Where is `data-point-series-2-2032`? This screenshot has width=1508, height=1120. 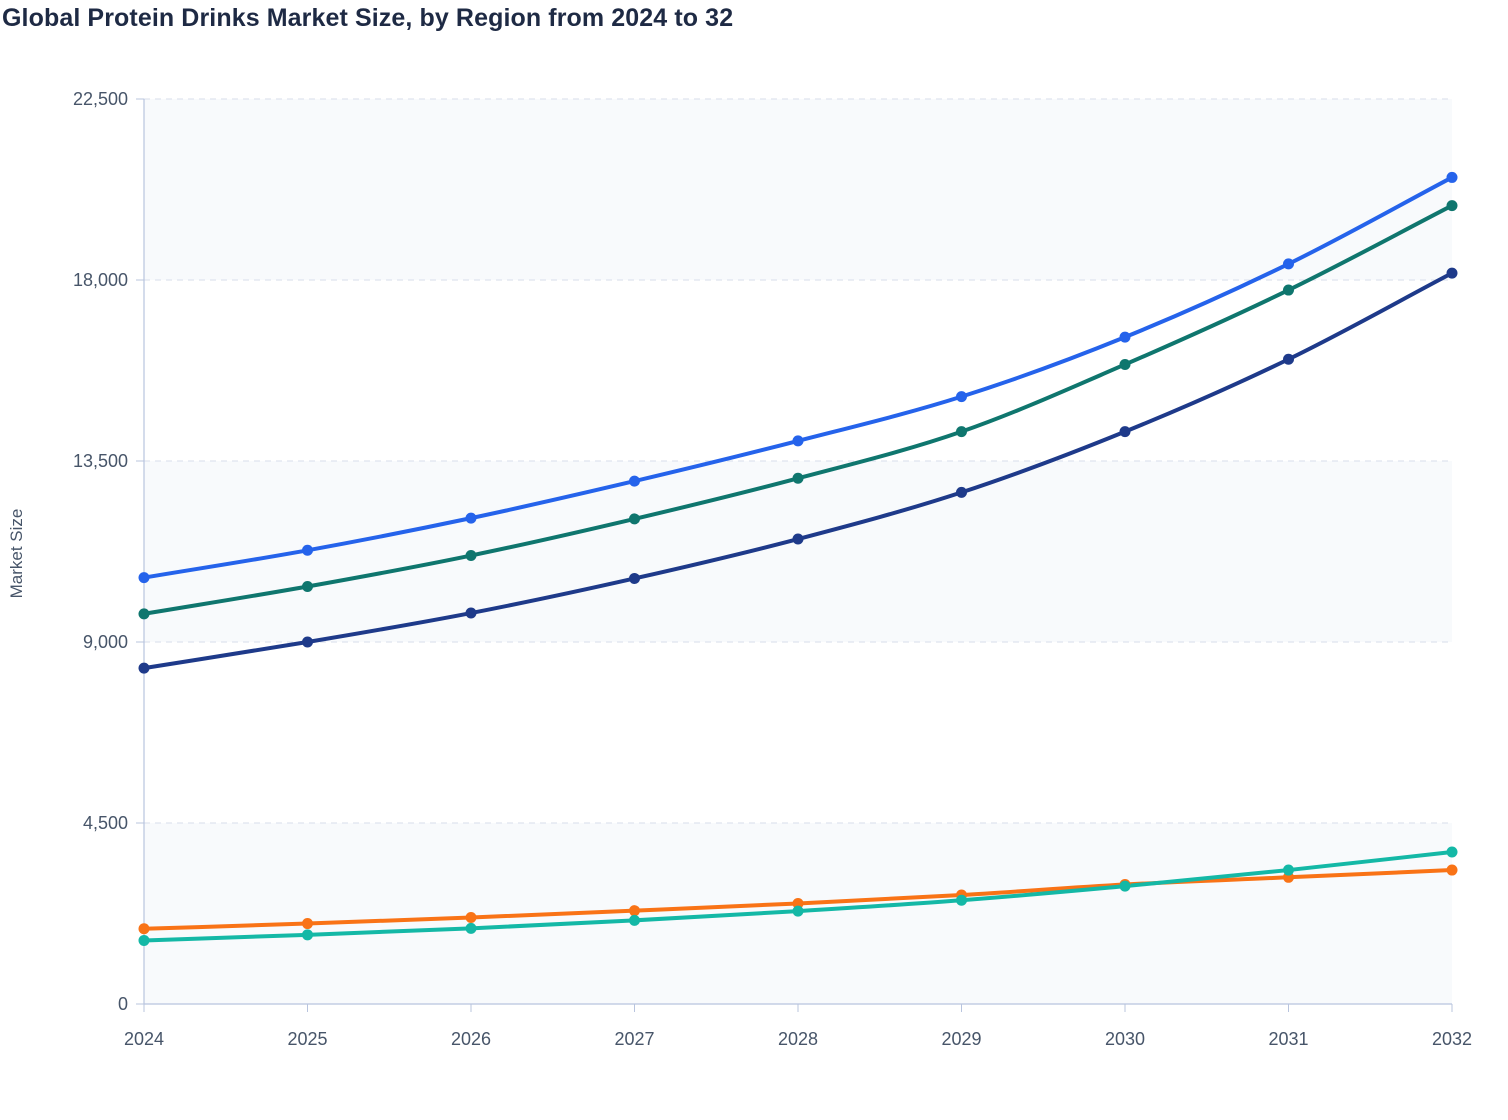
data-point-series-2-2032 is located at coordinates (1452, 206).